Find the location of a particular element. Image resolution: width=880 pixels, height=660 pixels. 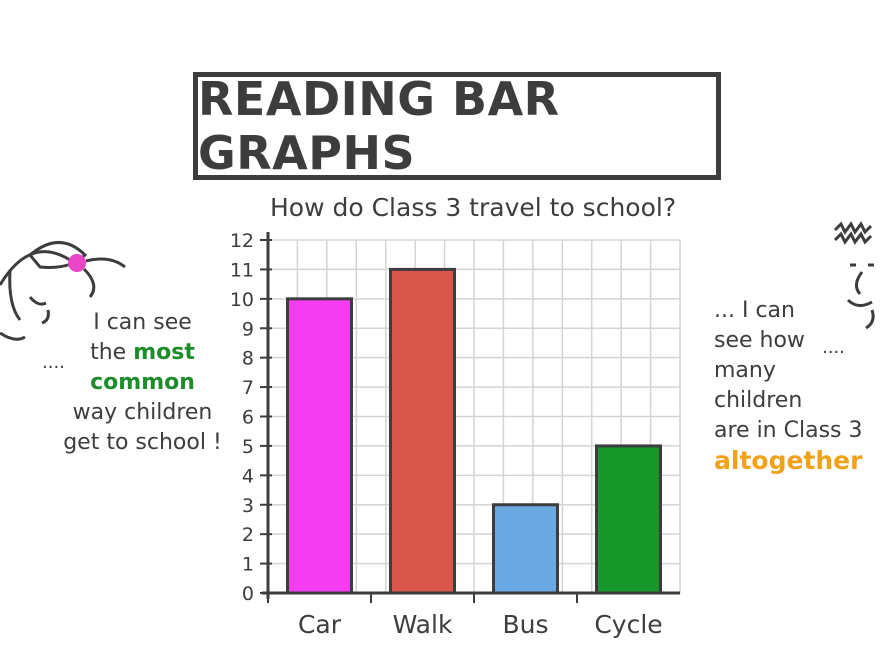

left-note-line2-pre: the is located at coordinates (112, 352).